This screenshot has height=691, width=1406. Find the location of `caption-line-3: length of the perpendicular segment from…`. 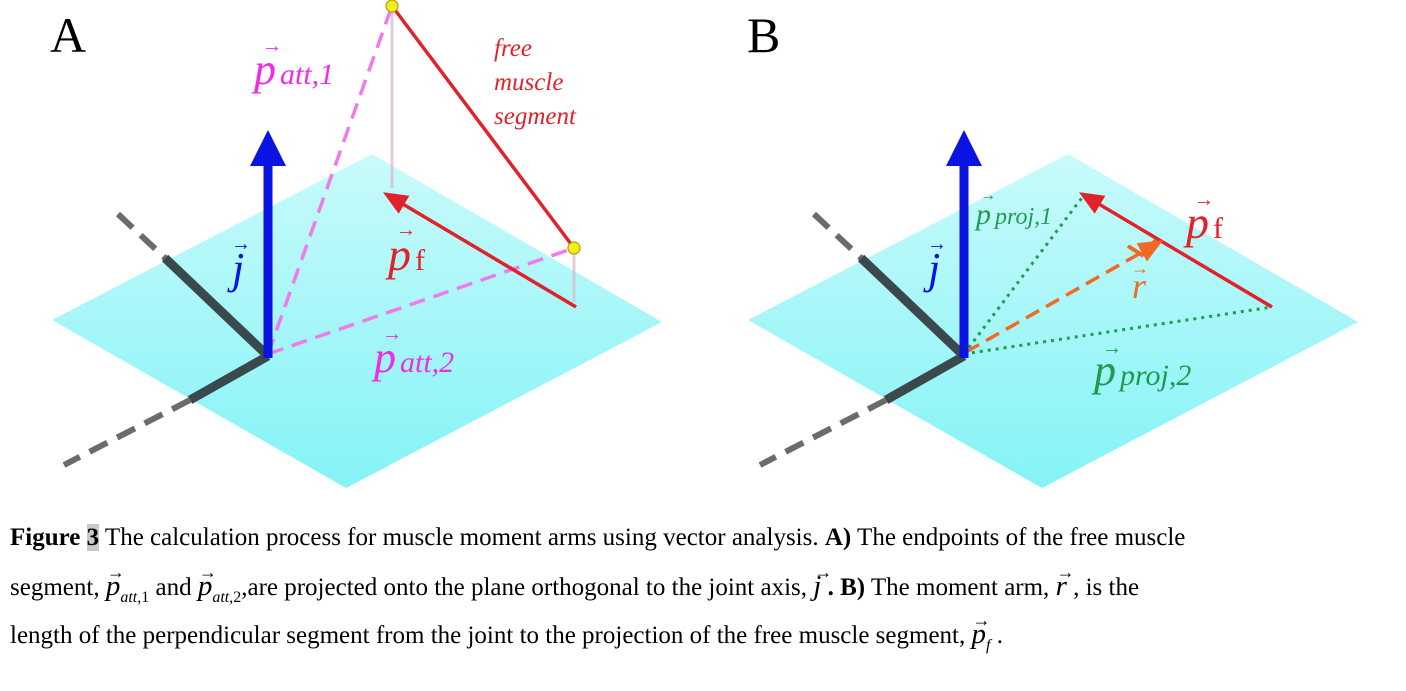

caption-line-3: length of the perpendicular segment from… is located at coordinates (705, 631).